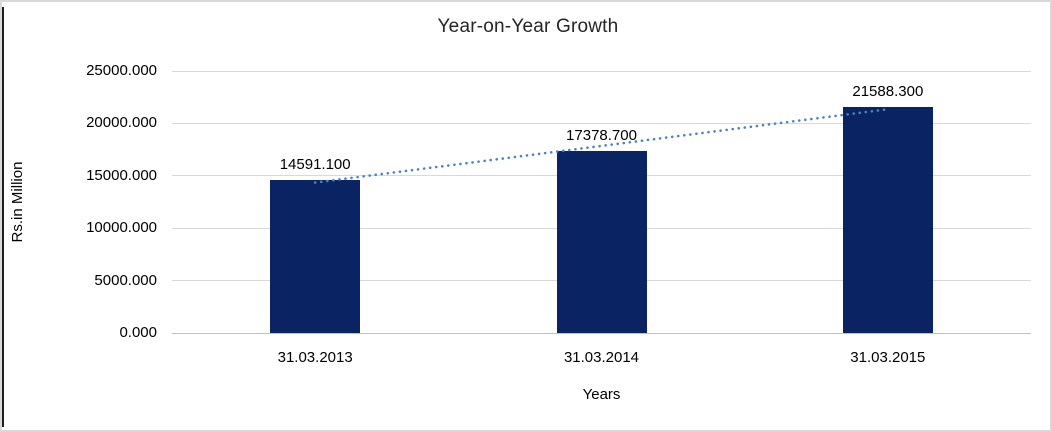 This screenshot has height=432, width=1052. What do you see at coordinates (888, 357) in the screenshot?
I see `x-tick-label: 31.03.2015` at bounding box center [888, 357].